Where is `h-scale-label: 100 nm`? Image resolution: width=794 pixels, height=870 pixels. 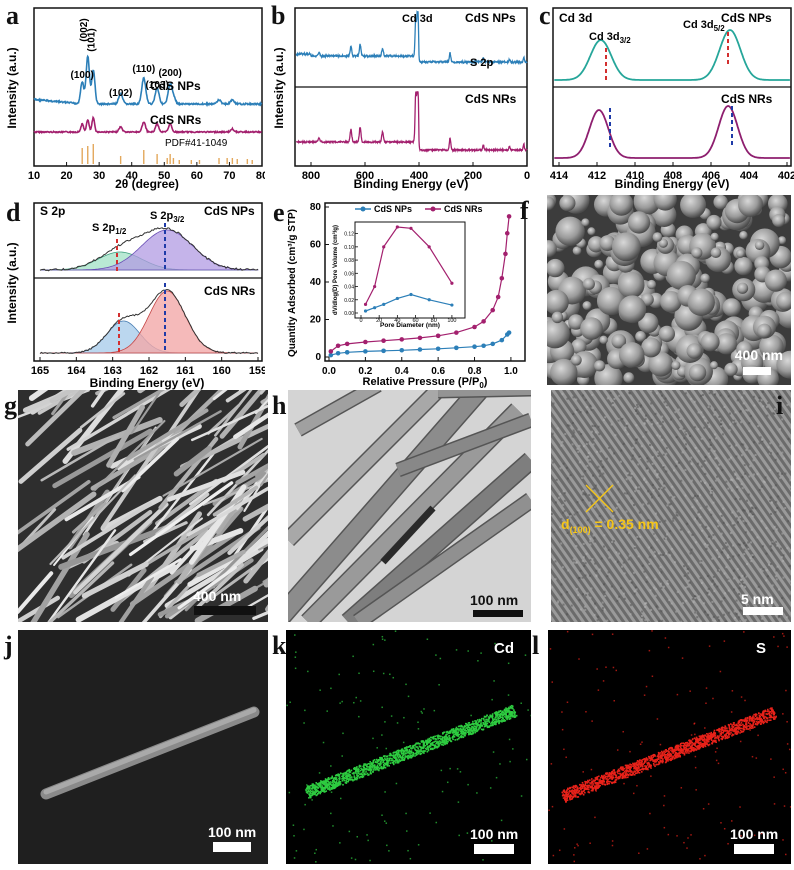 h-scale-label: 100 nm is located at coordinates (494, 600).